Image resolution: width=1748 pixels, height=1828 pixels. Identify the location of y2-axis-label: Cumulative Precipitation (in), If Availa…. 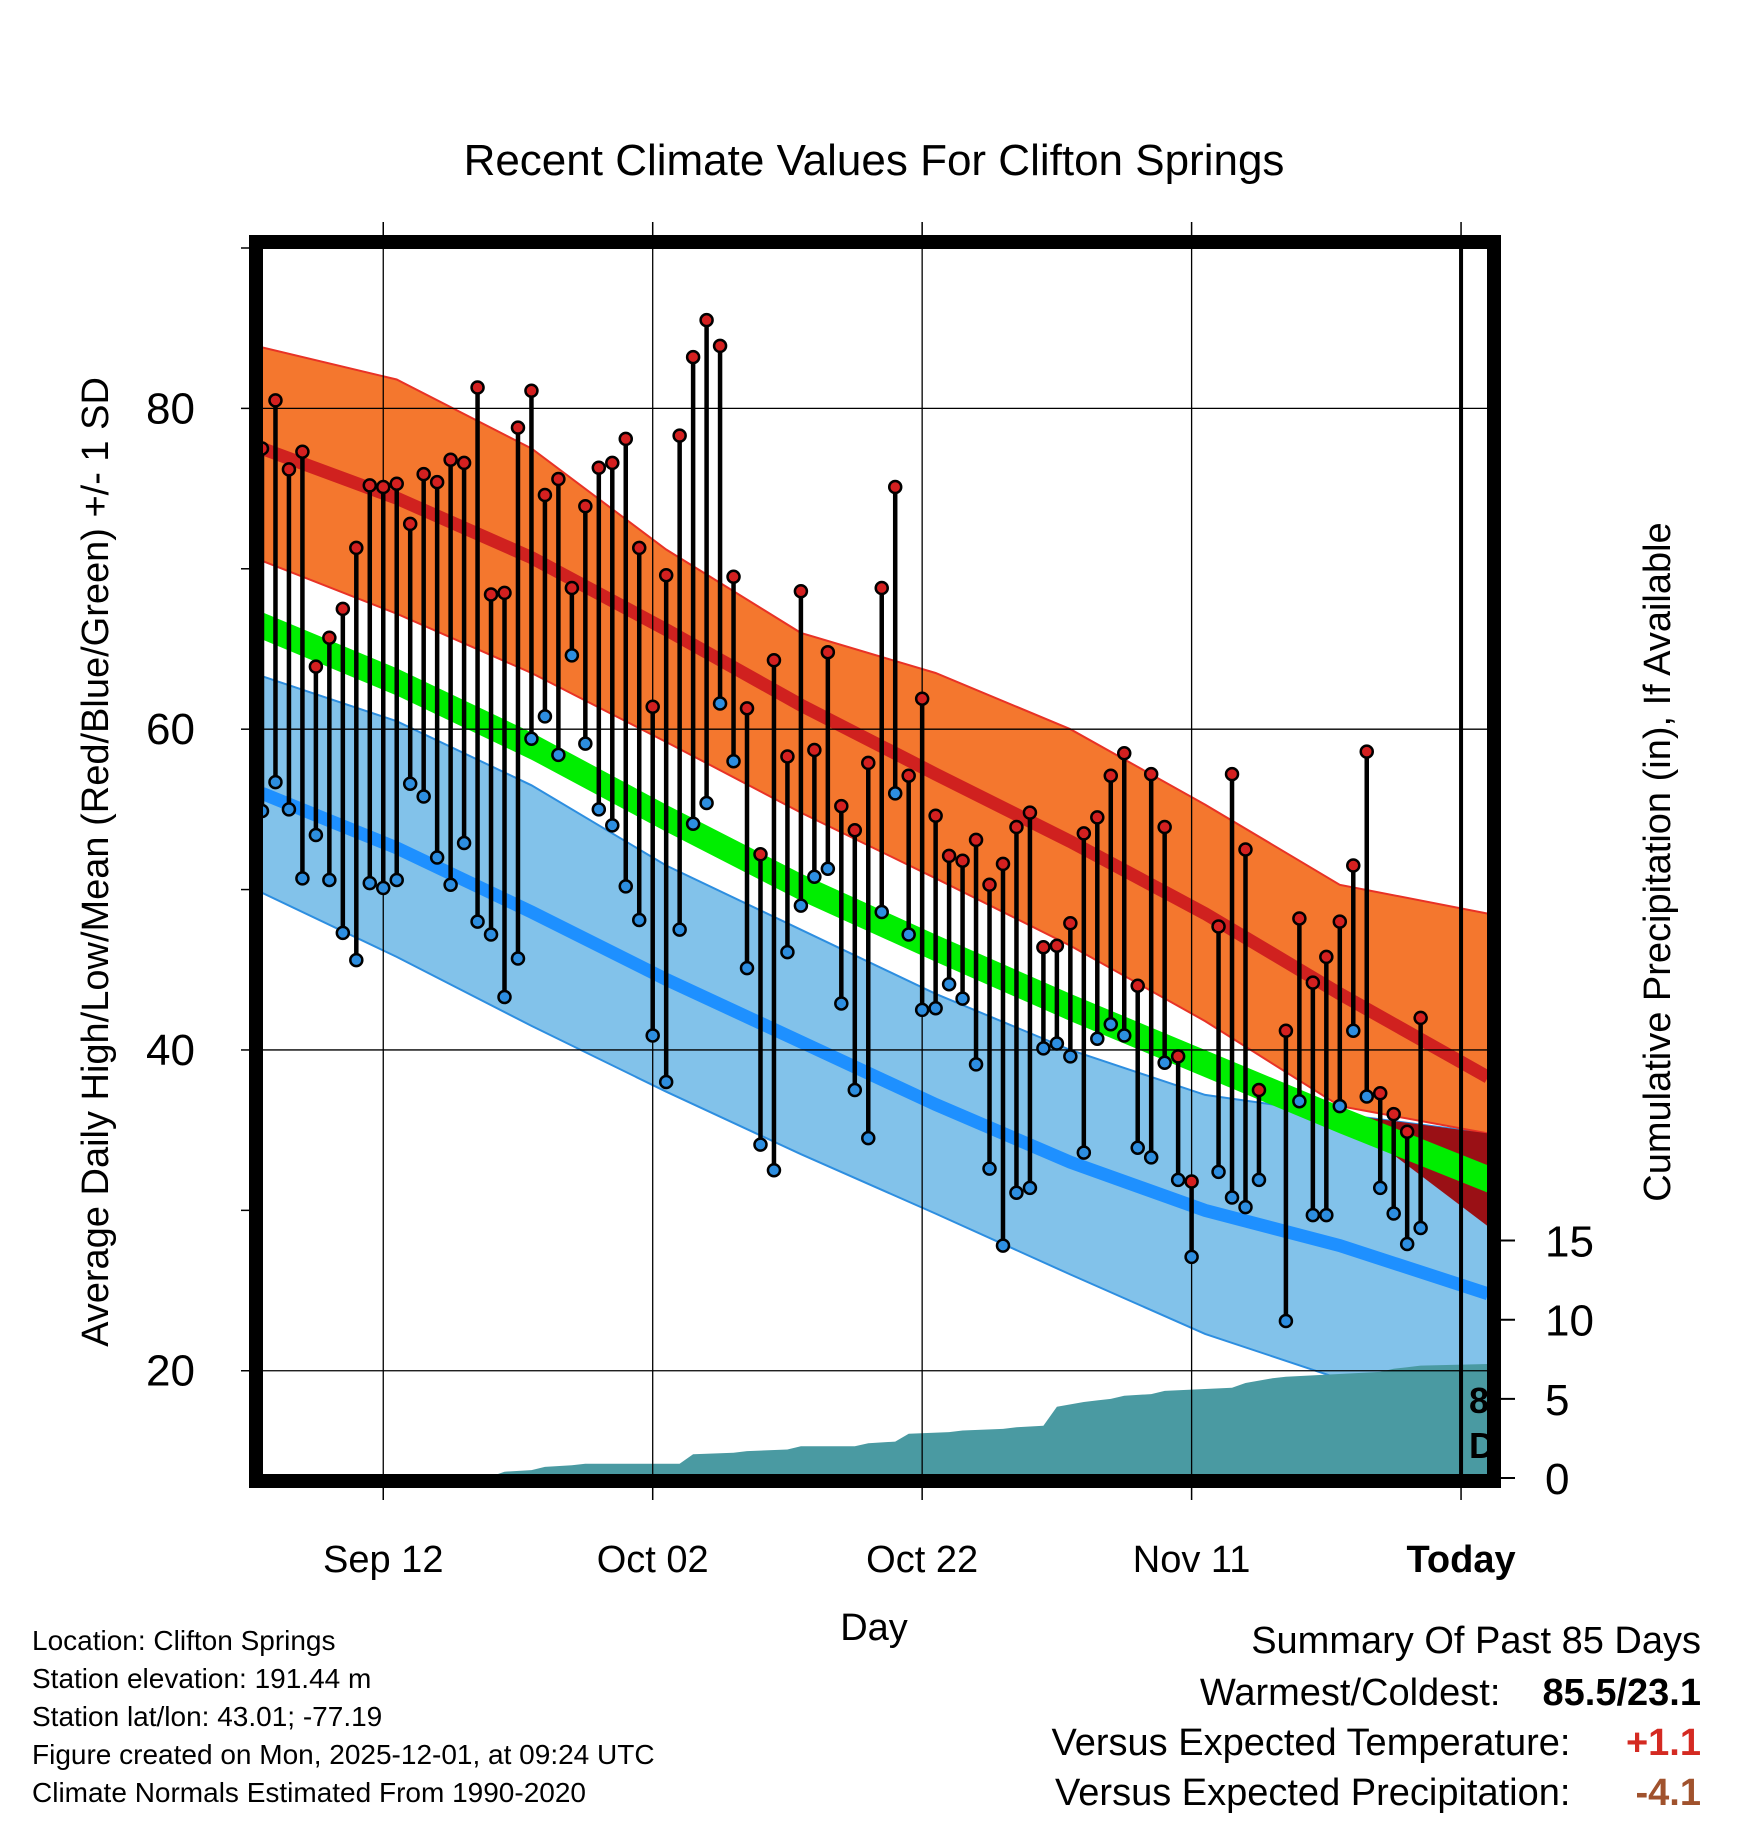
(1658, 861).